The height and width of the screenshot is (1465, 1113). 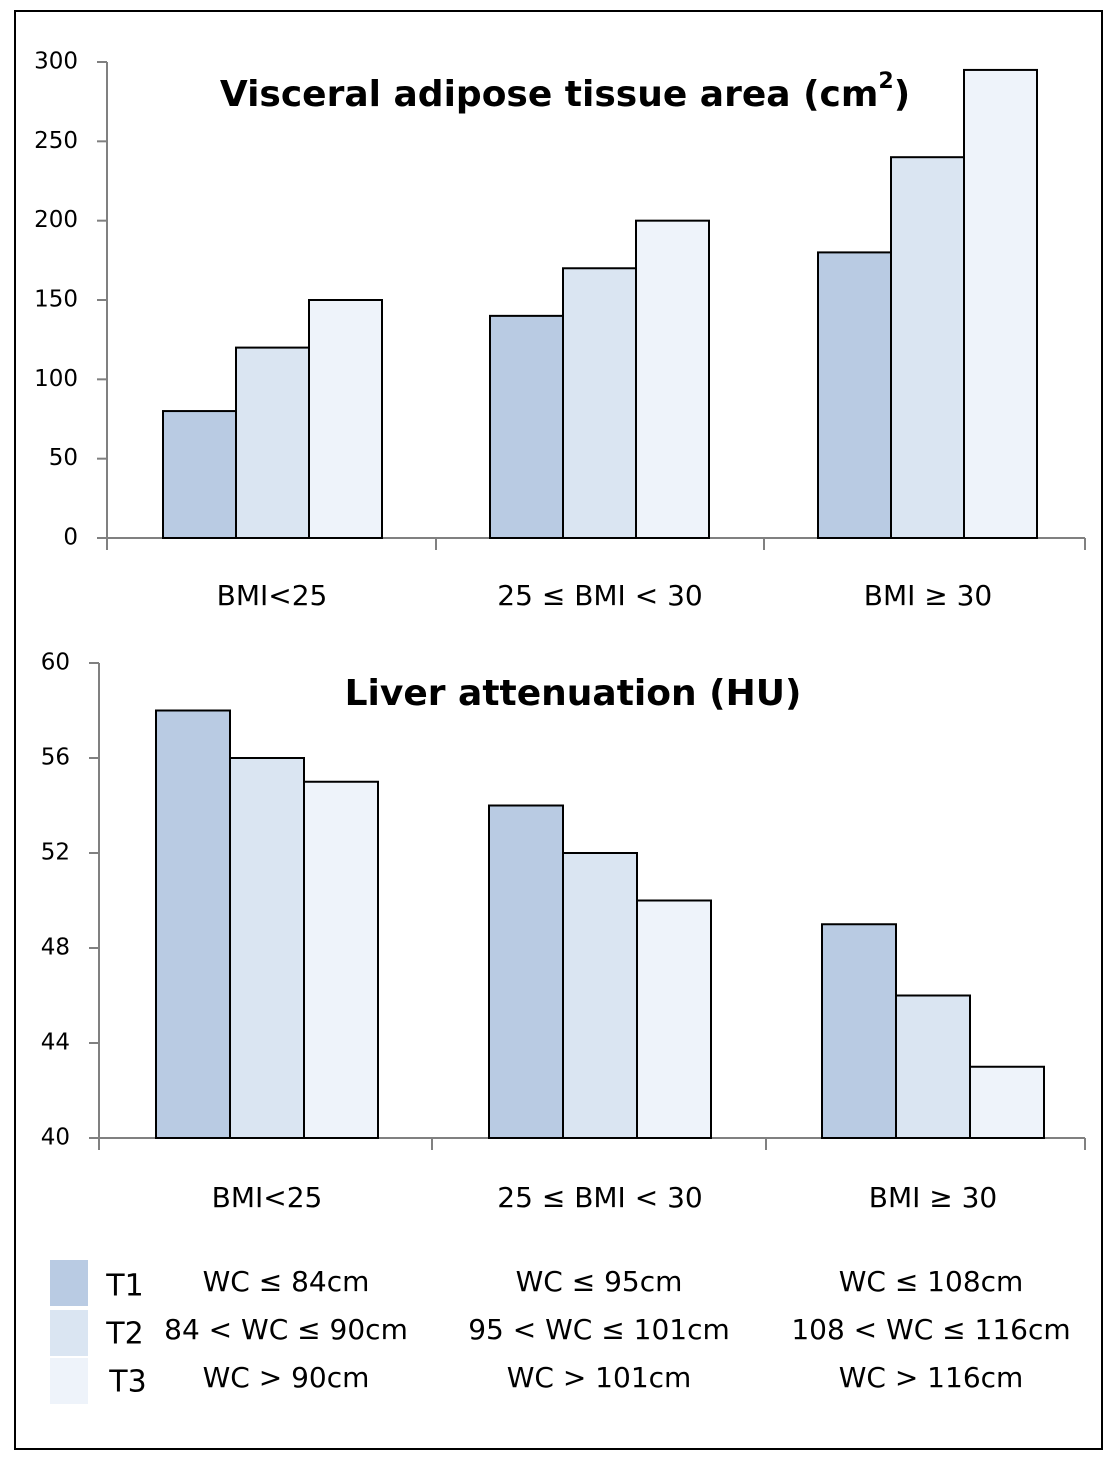 I want to click on chart-title: Visceral adipose tissue area (cm2), so click(x=565, y=92).